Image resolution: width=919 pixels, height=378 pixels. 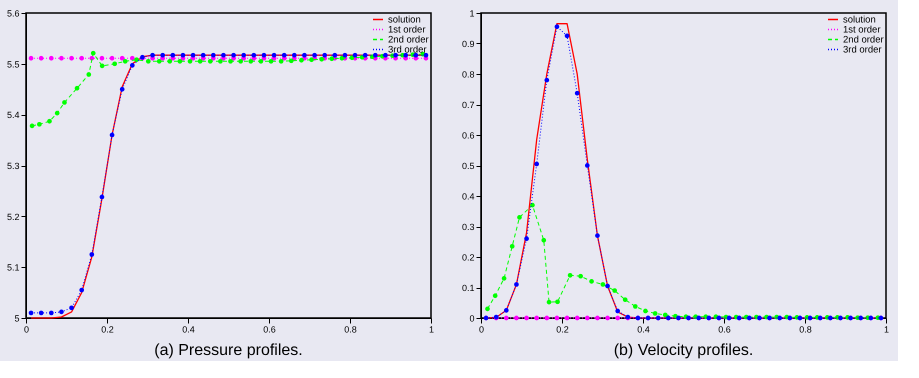 What do you see at coordinates (468, 257) in the screenshot?
I see `y-tick-label: 0.2` at bounding box center [468, 257].